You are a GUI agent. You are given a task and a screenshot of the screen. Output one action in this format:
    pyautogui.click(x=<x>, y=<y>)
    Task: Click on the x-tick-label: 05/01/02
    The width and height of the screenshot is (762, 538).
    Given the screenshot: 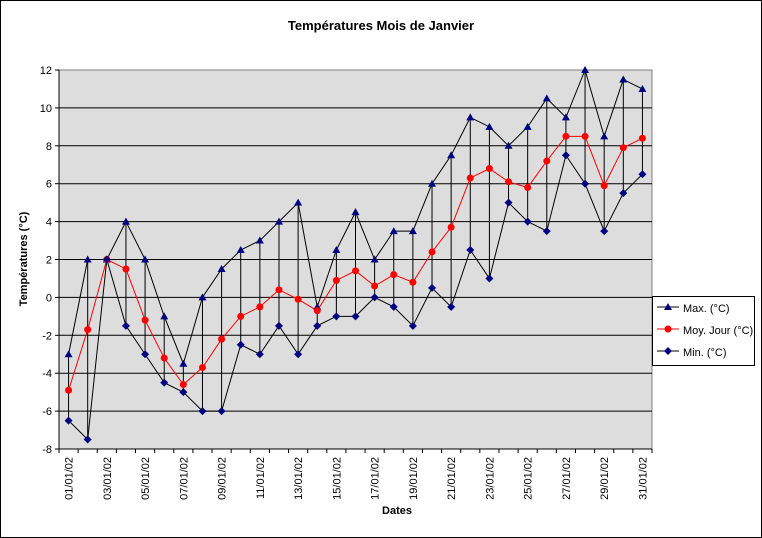 What is the action you would take?
    pyautogui.click(x=146, y=478)
    